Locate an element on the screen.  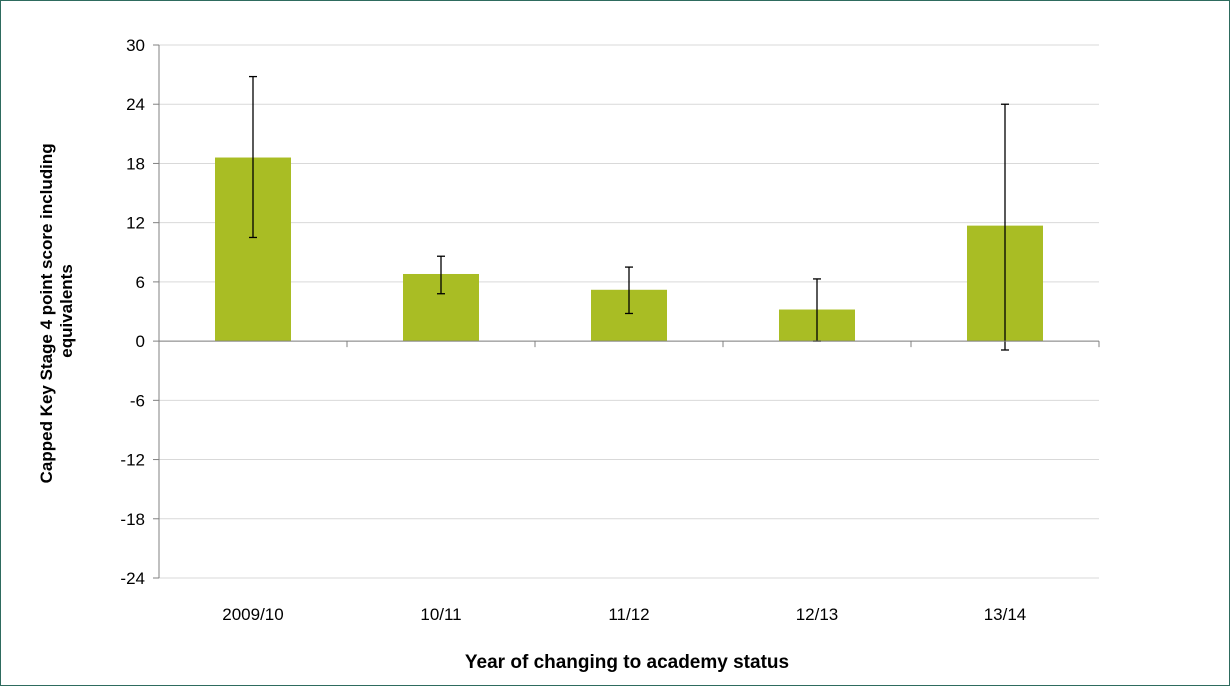
y-axis-title-line-1: Capped Key Stage 4 point score including is located at coordinates (46, 313).